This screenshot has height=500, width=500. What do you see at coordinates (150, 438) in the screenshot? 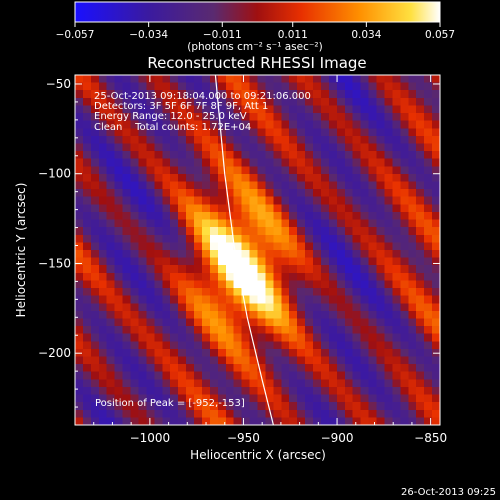
I see `x-tick-label: −1000` at bounding box center [150, 438].